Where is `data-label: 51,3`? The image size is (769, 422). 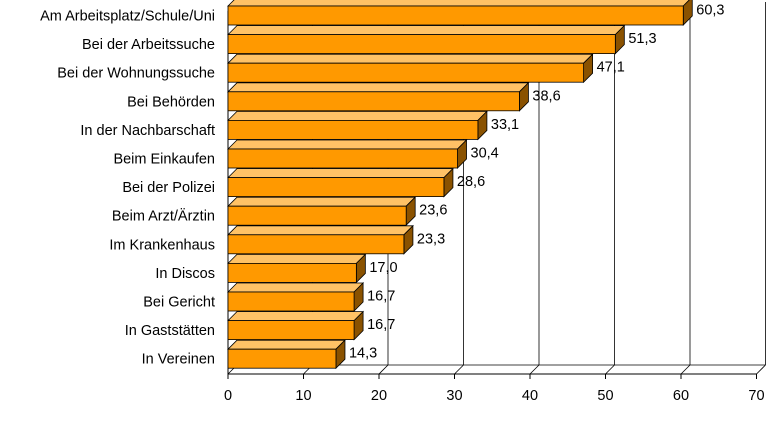 data-label: 51,3 is located at coordinates (642, 39).